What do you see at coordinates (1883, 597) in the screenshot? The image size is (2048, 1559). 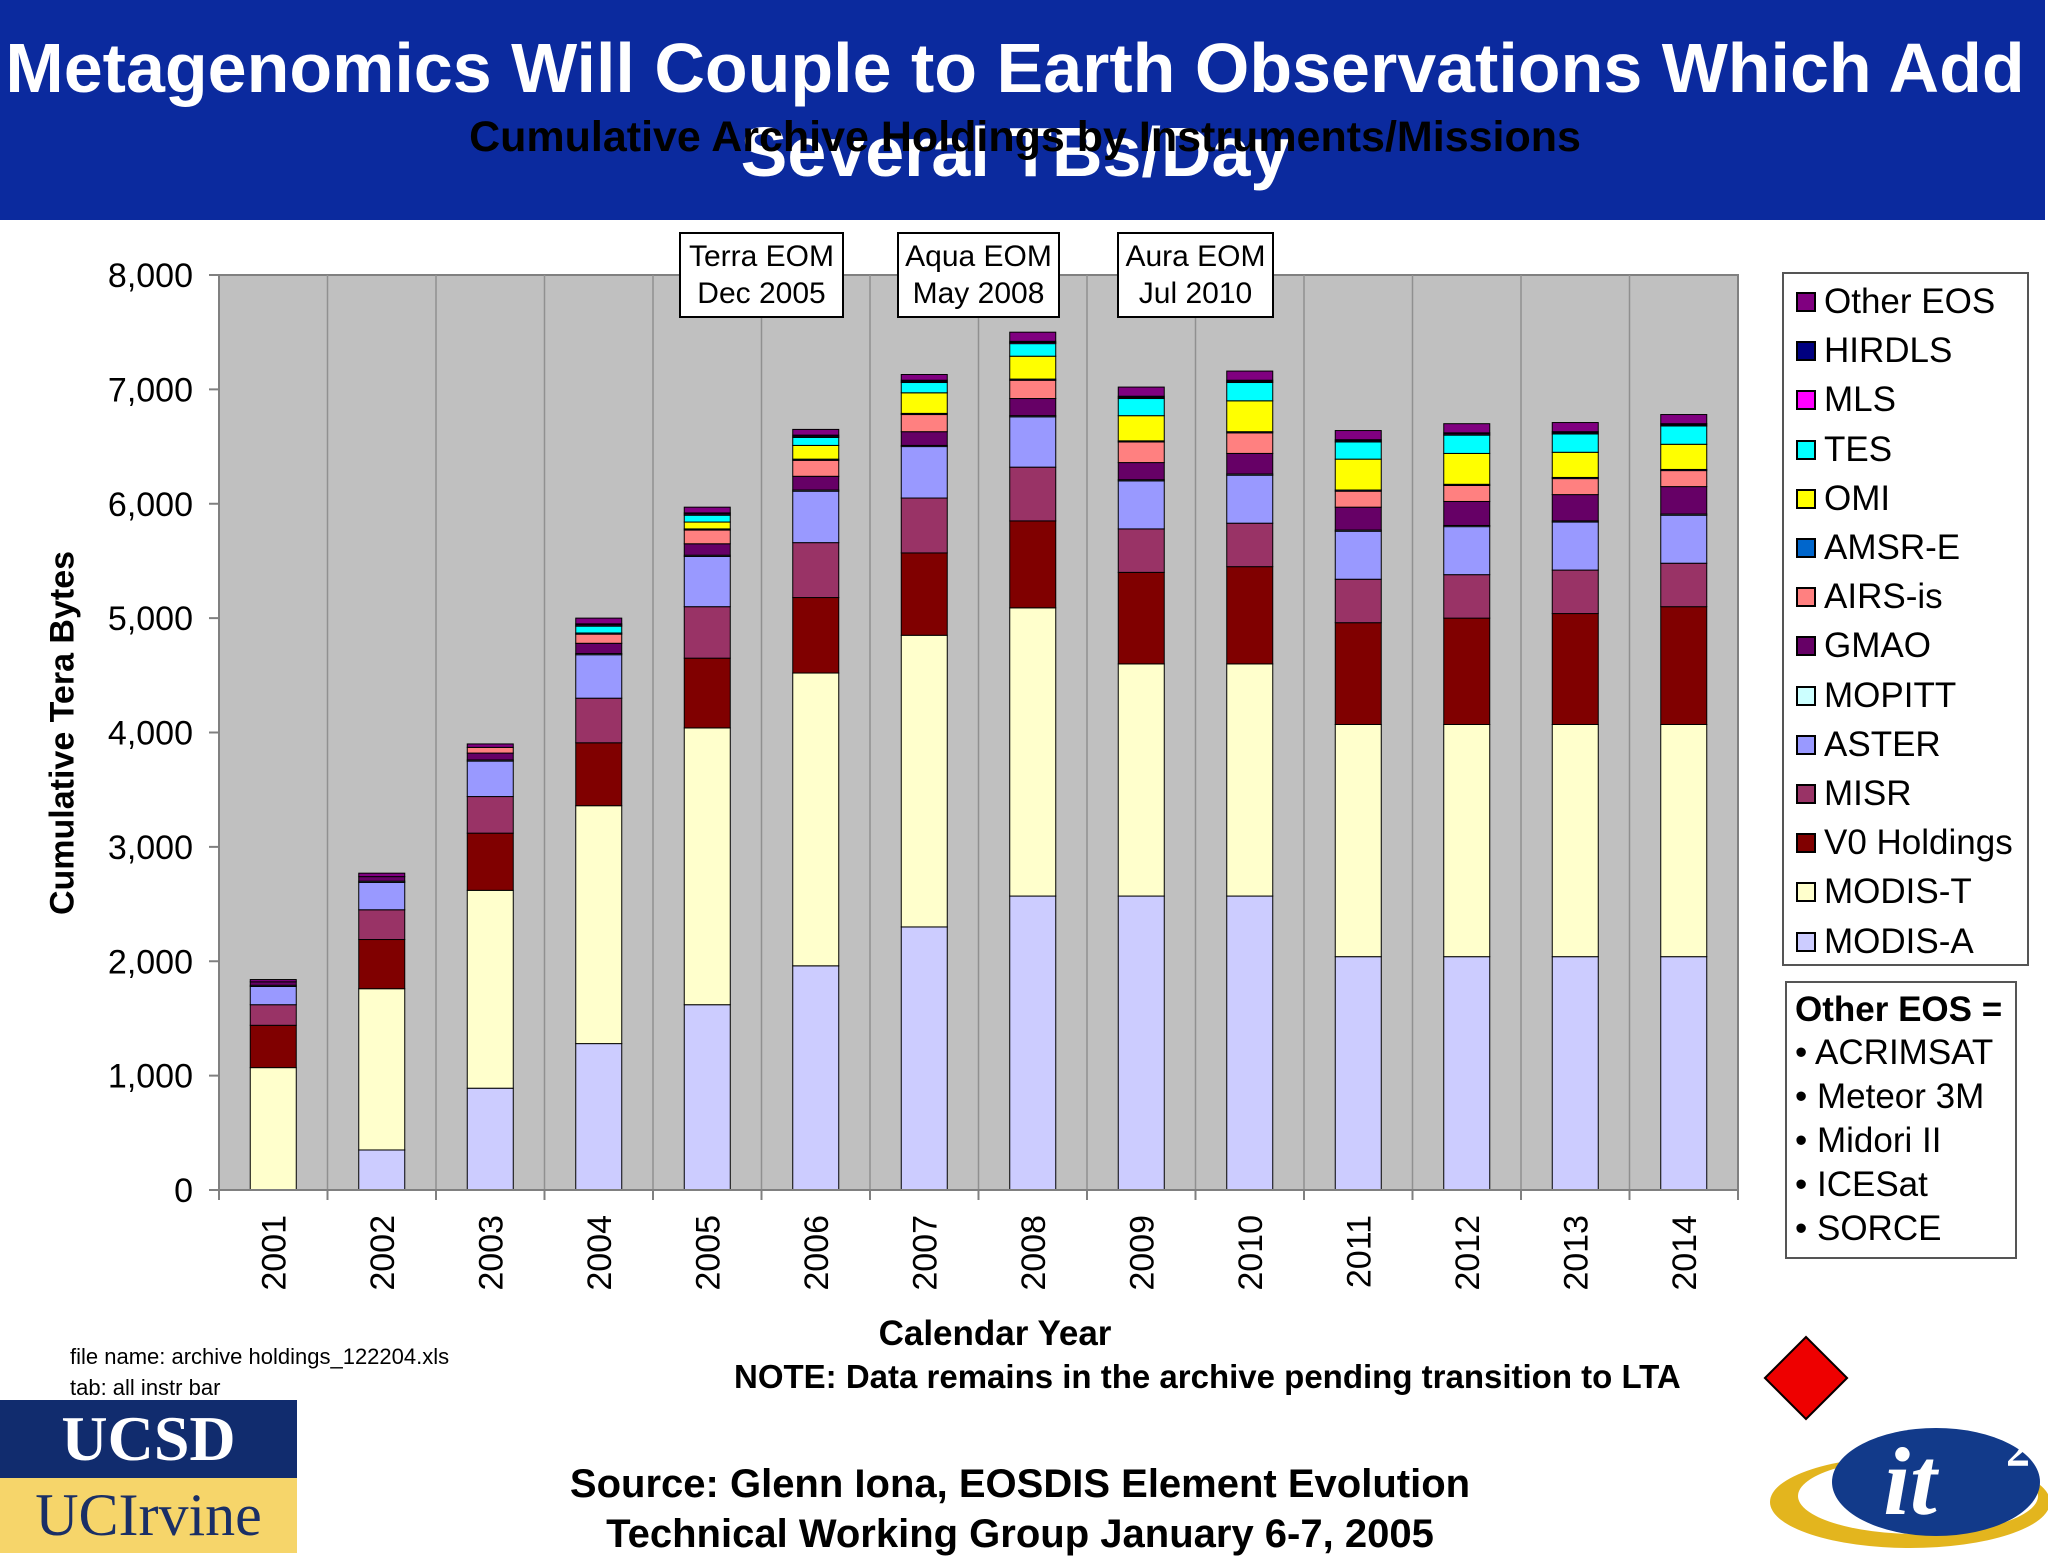 I see `legend-label: AIRS-is` at bounding box center [1883, 597].